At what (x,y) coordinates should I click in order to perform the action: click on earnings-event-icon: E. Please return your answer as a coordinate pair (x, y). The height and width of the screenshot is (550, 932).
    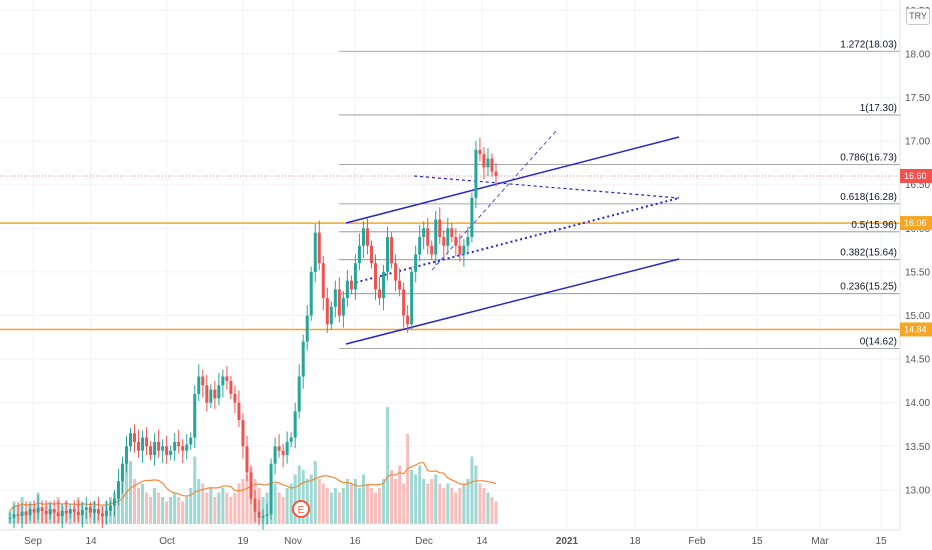
    Looking at the image, I should click on (301, 509).